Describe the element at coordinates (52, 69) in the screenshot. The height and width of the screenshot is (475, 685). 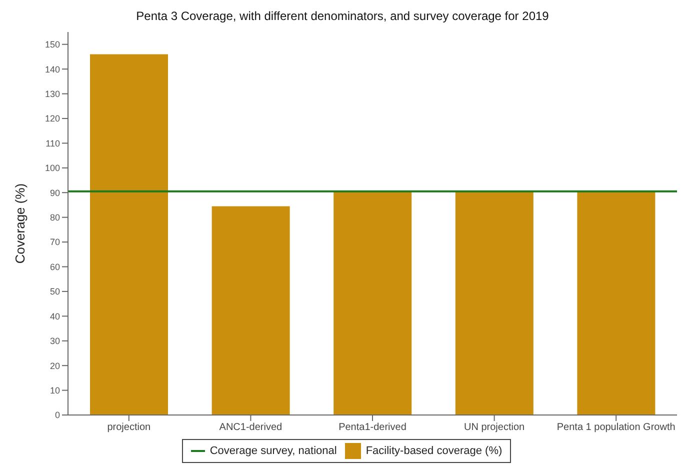
I see `y-tick-label: 140` at that location.